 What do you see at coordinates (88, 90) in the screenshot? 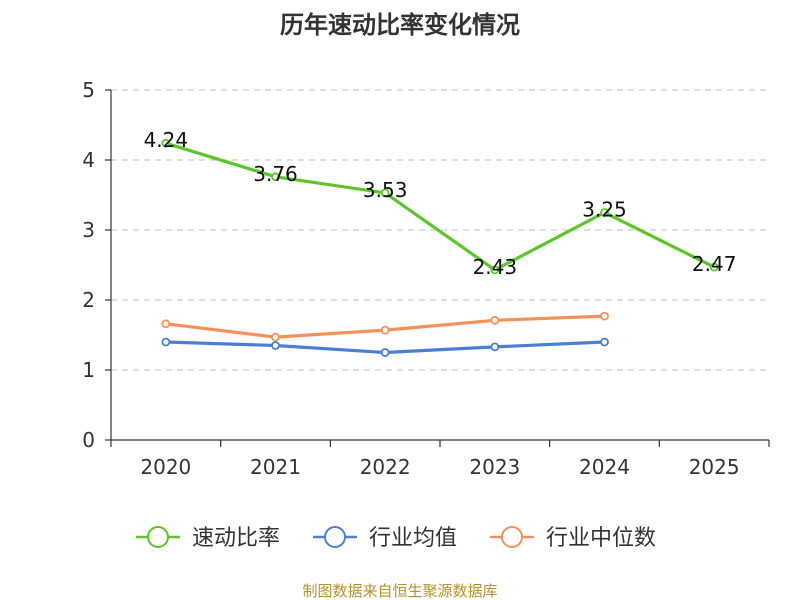
I see `y-tick-label: 5` at bounding box center [88, 90].